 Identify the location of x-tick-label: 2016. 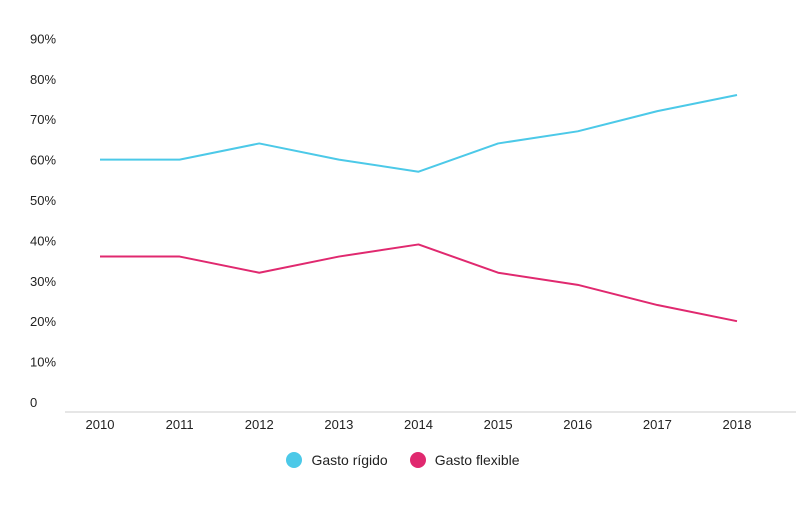
(577, 424).